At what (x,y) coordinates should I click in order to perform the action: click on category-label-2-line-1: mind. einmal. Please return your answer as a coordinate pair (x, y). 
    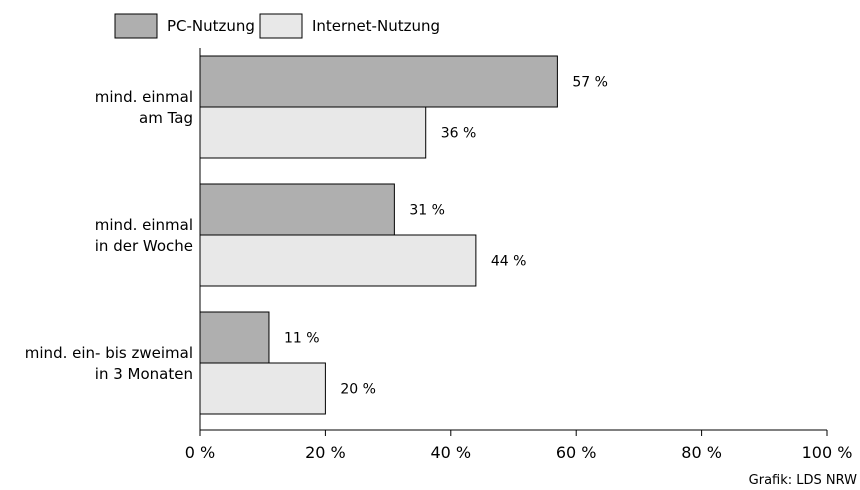
    Looking at the image, I should click on (144, 225).